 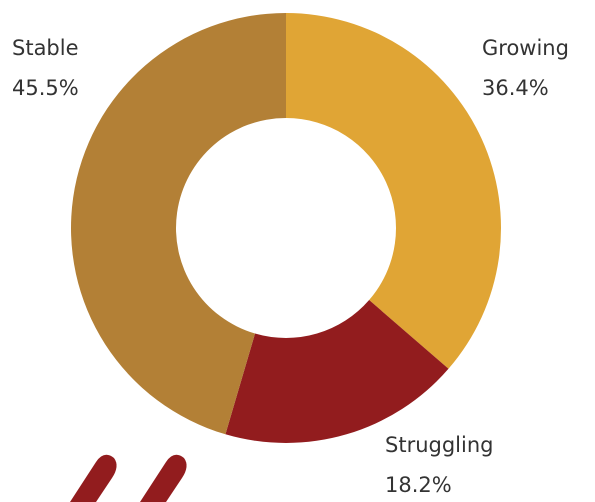 I want to click on donut-slice, so click(x=337, y=371).